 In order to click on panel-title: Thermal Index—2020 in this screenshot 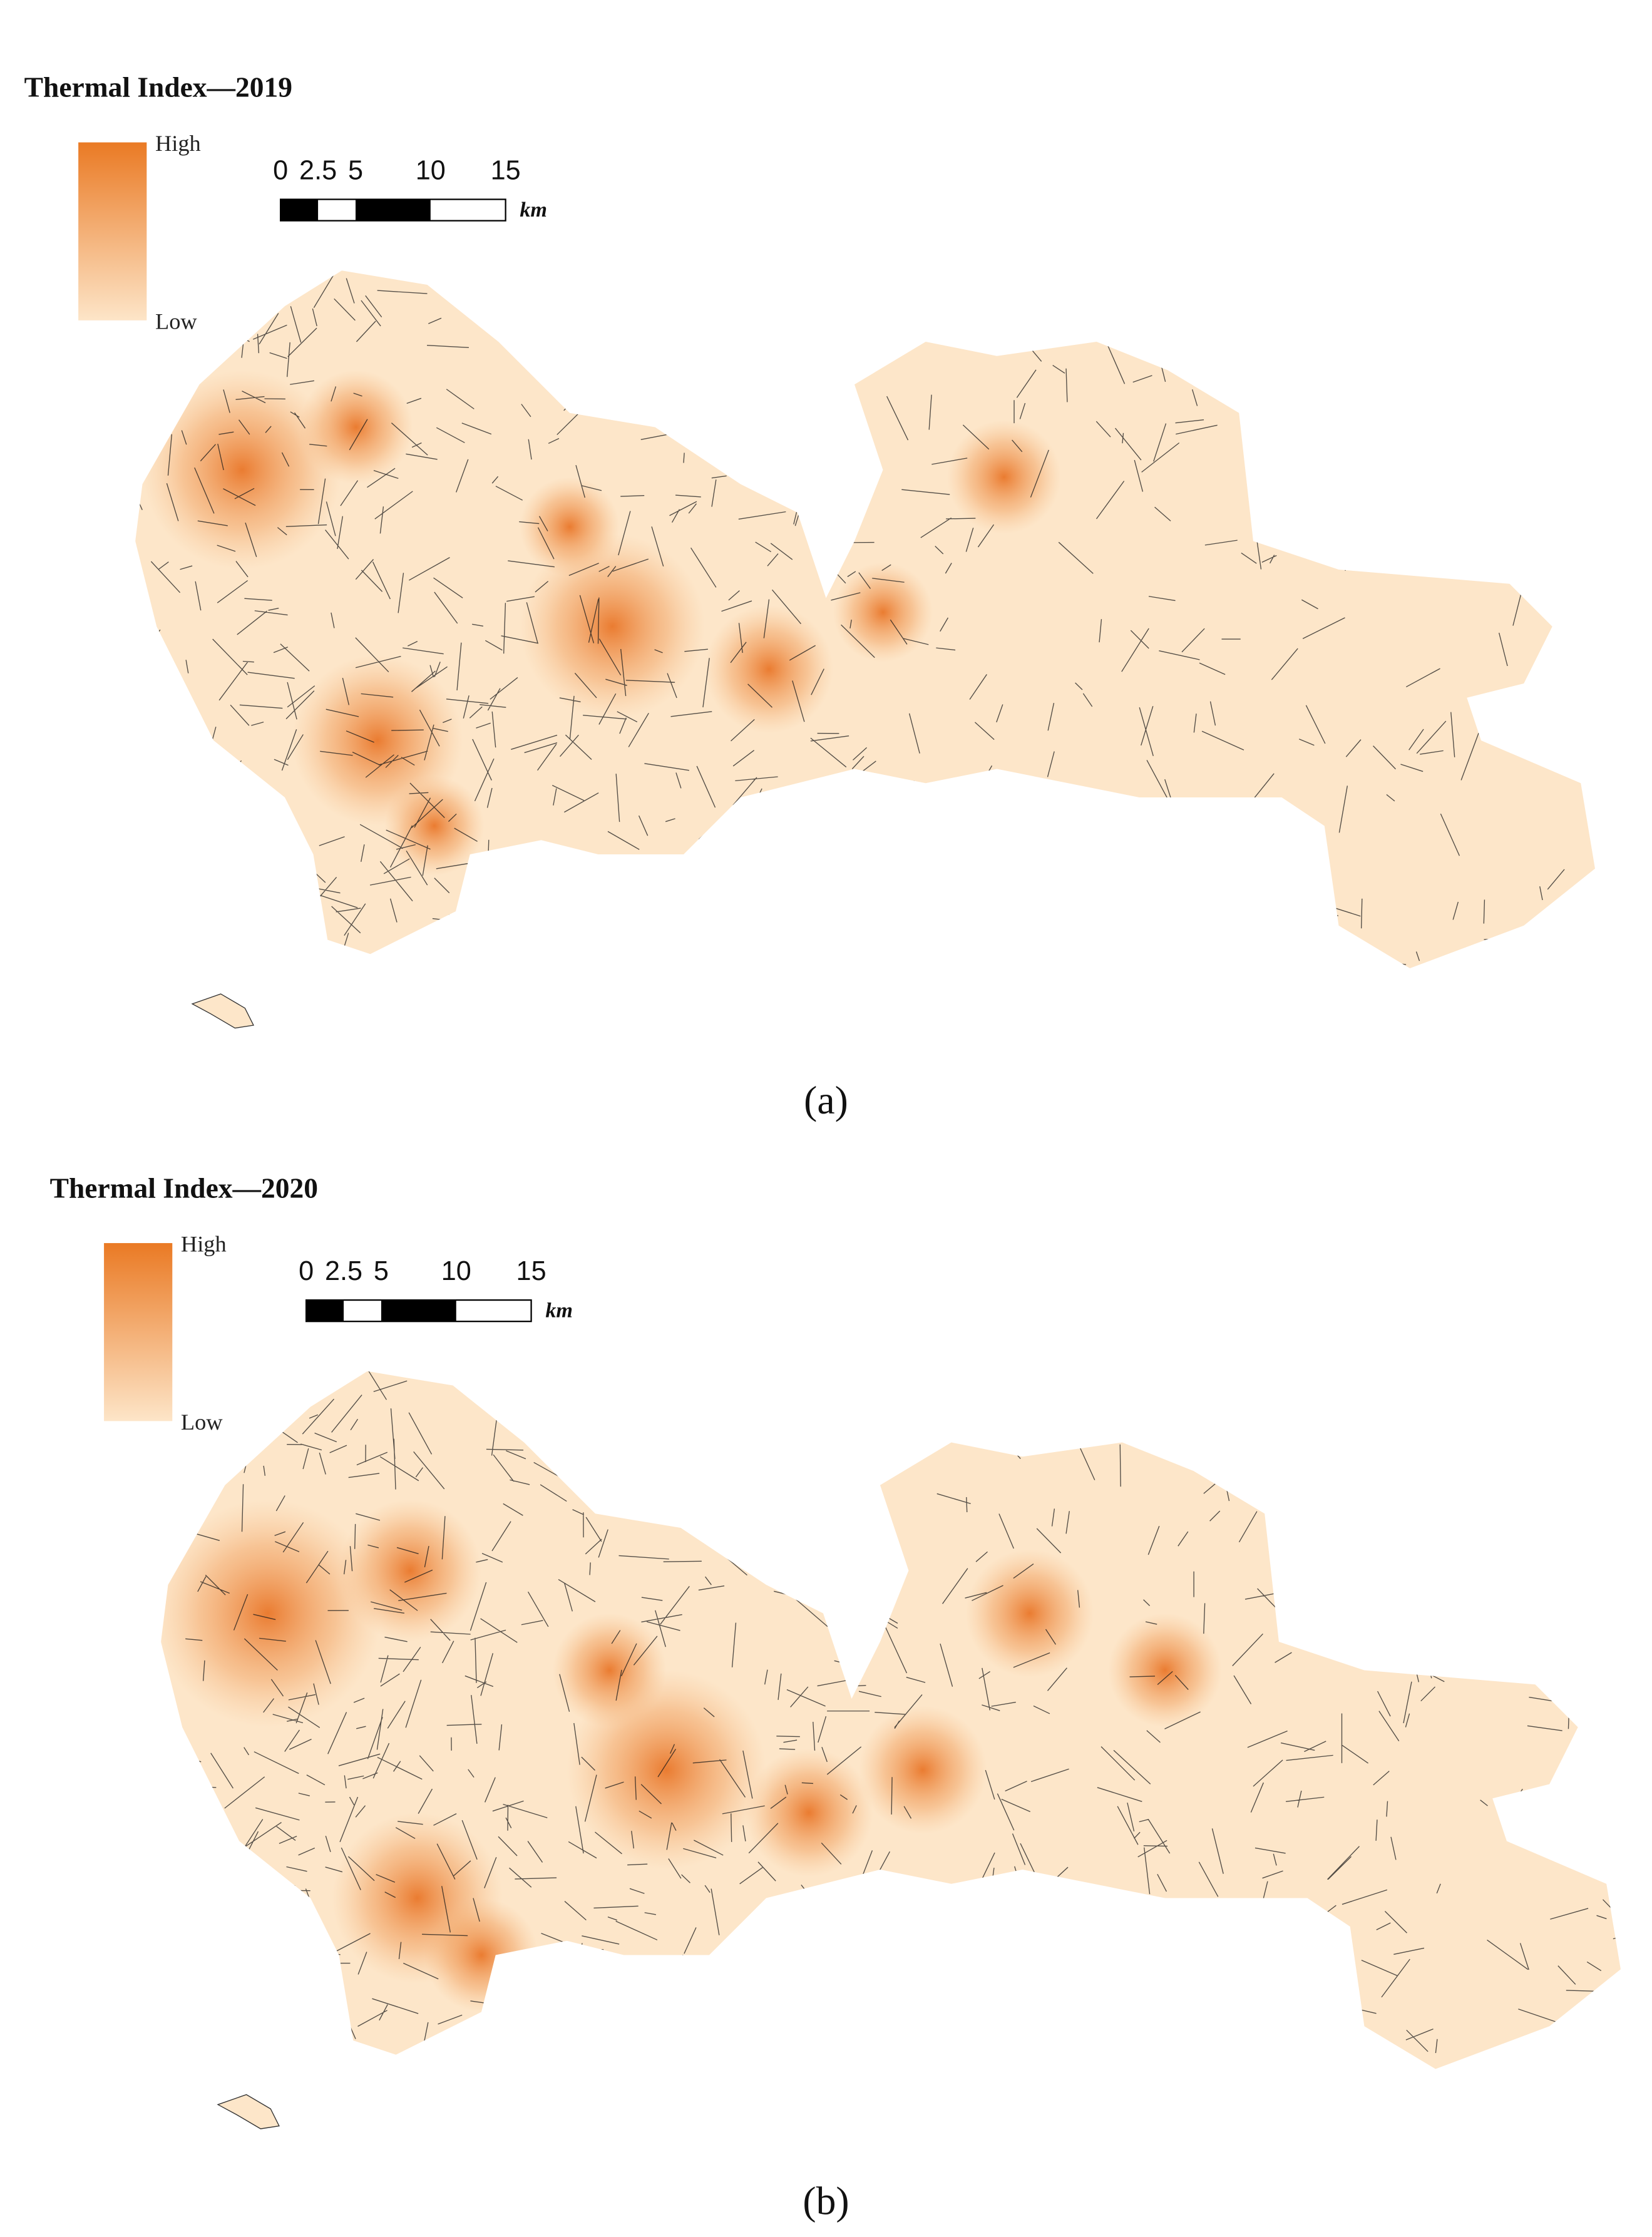, I will do `click(184, 1188)`.